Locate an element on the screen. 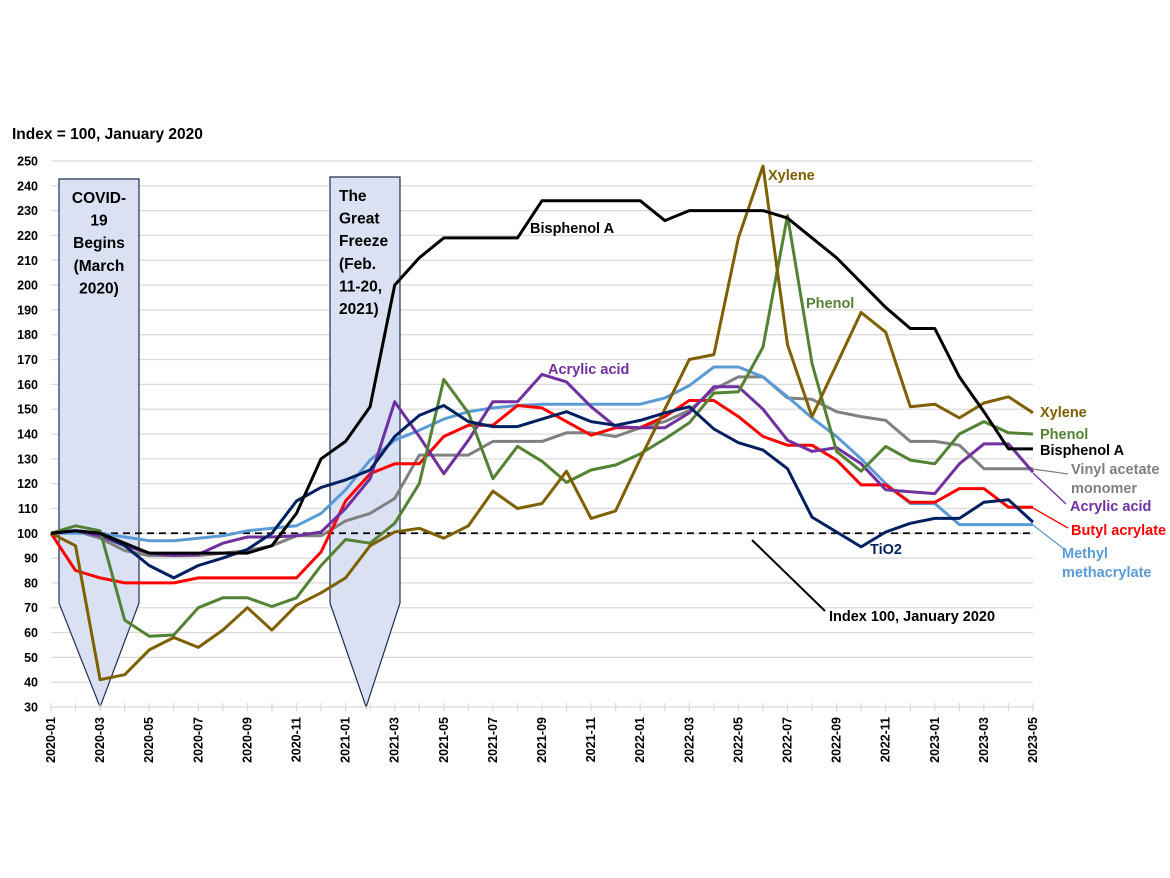  x-tick-label: 2021-03 is located at coordinates (395, 740).